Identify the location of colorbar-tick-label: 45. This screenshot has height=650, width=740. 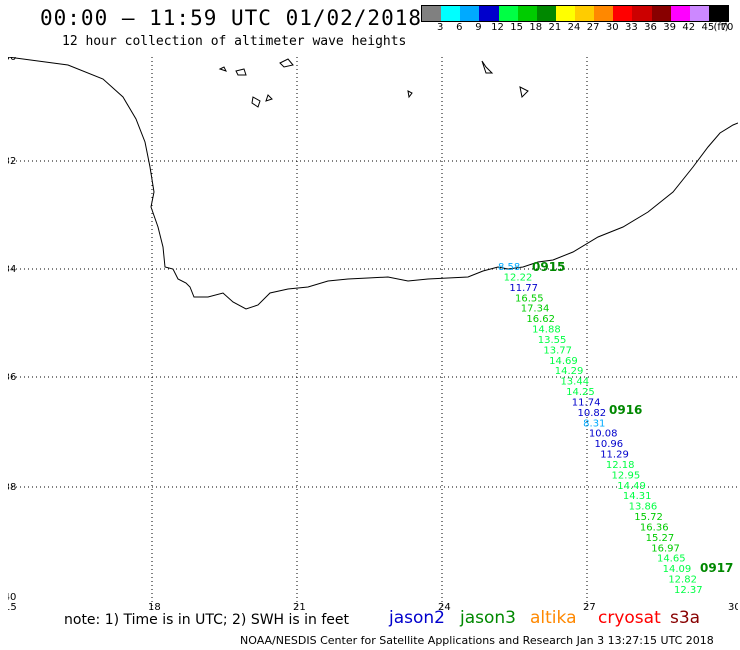
(708, 27).